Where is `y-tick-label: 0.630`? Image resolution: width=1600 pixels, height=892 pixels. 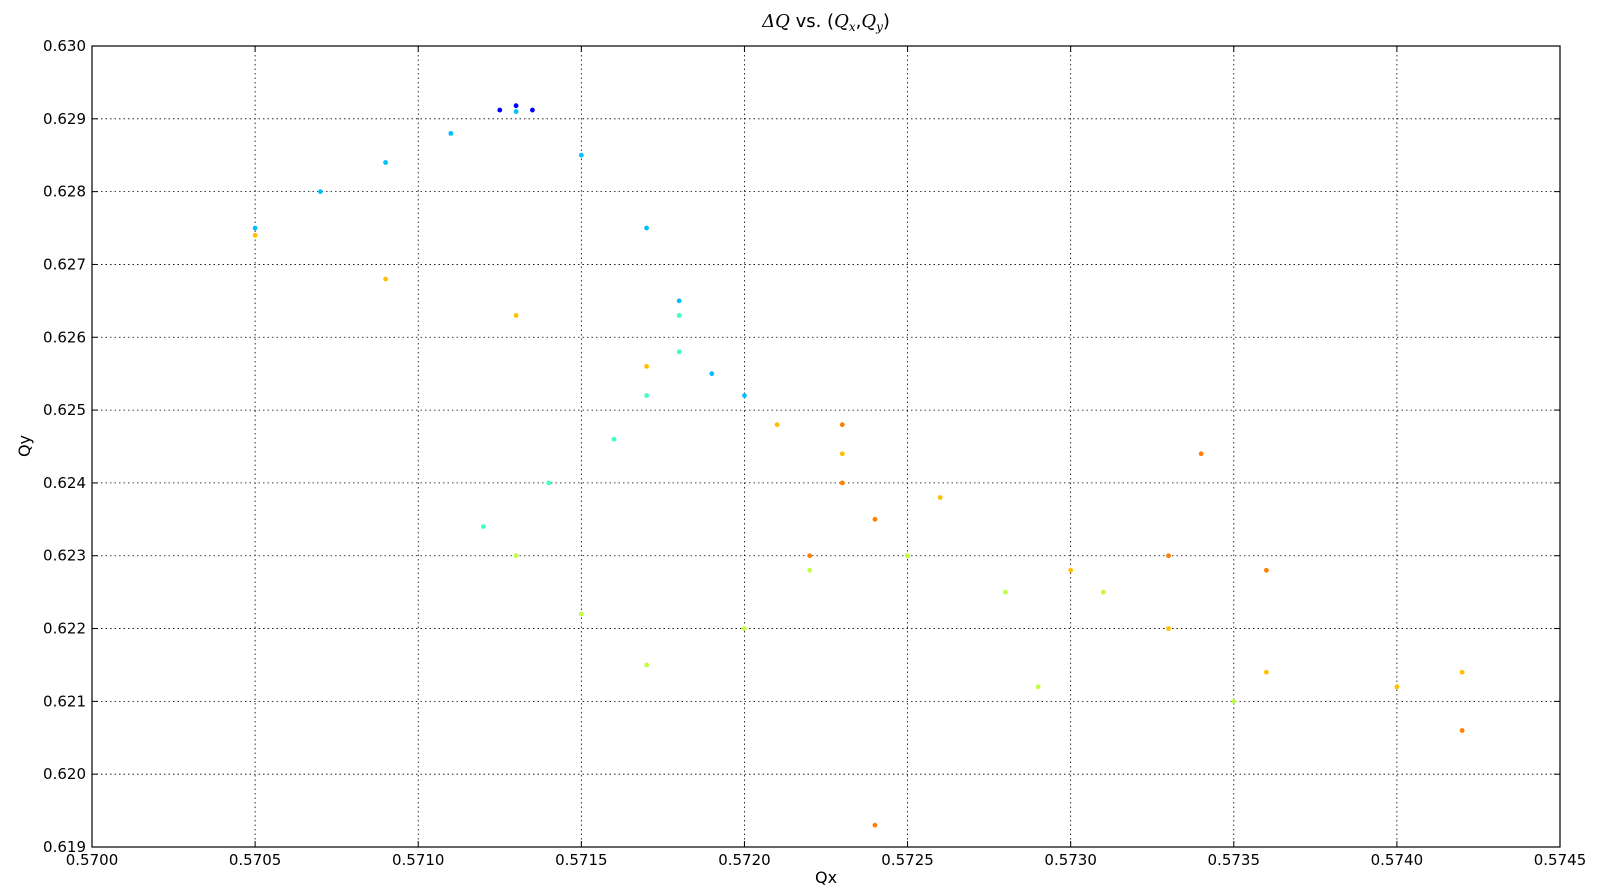 y-tick-label: 0.630 is located at coordinates (64, 46).